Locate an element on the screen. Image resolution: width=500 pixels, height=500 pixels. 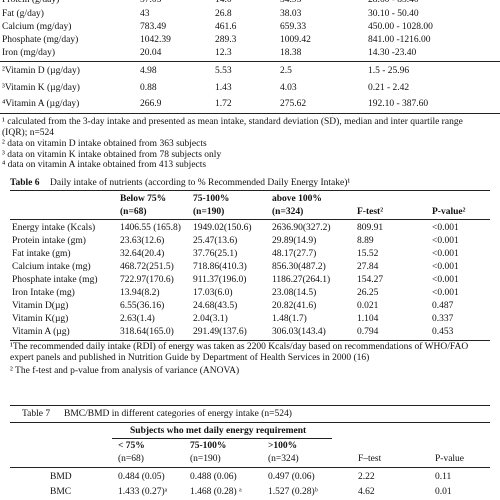
cell: 54.95 is located at coordinates (291, 2).